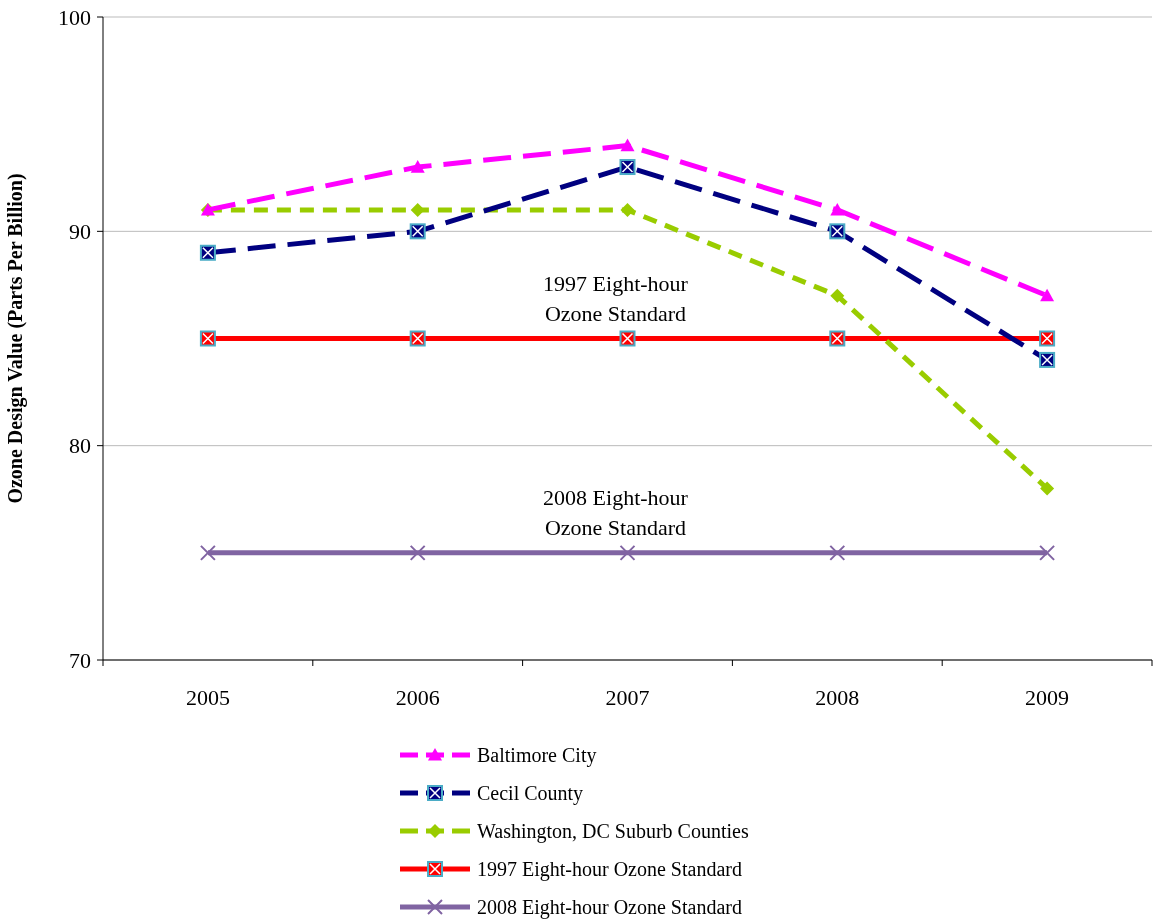 This screenshot has width=1156, height=923. I want to click on y-axis-title: Ozone Design Value (Parts Per Billion), so click(15, 338).